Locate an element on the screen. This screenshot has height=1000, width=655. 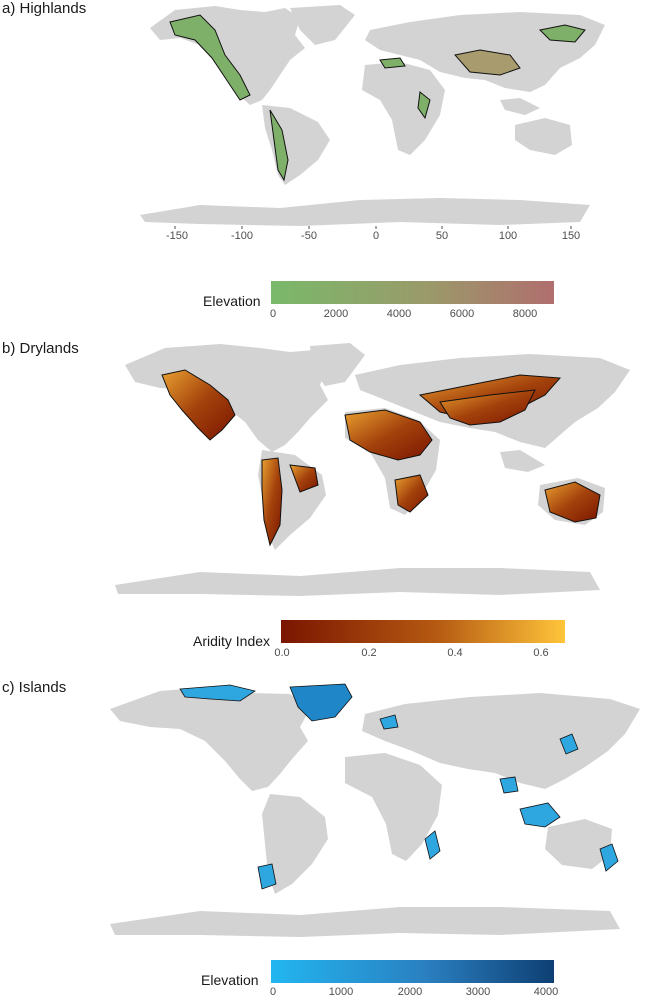
legend-tick: 0.6 is located at coordinates (541, 653).